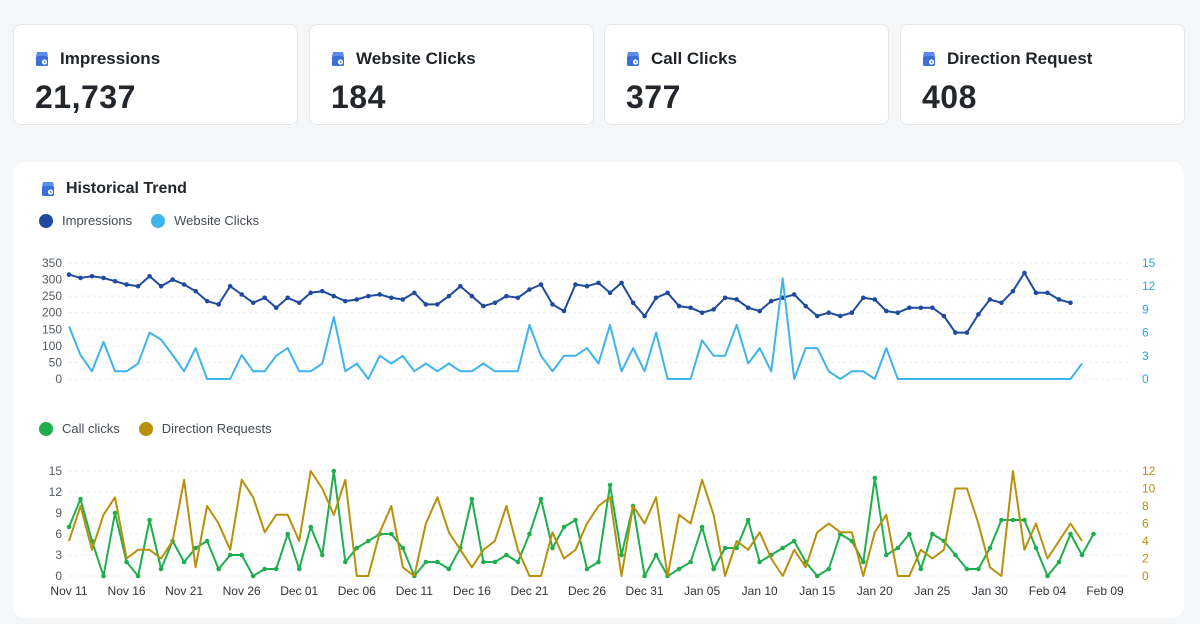 Image resolution: width=1200 pixels, height=624 pixels. I want to click on card-label: Call Clicks, so click(694, 58).